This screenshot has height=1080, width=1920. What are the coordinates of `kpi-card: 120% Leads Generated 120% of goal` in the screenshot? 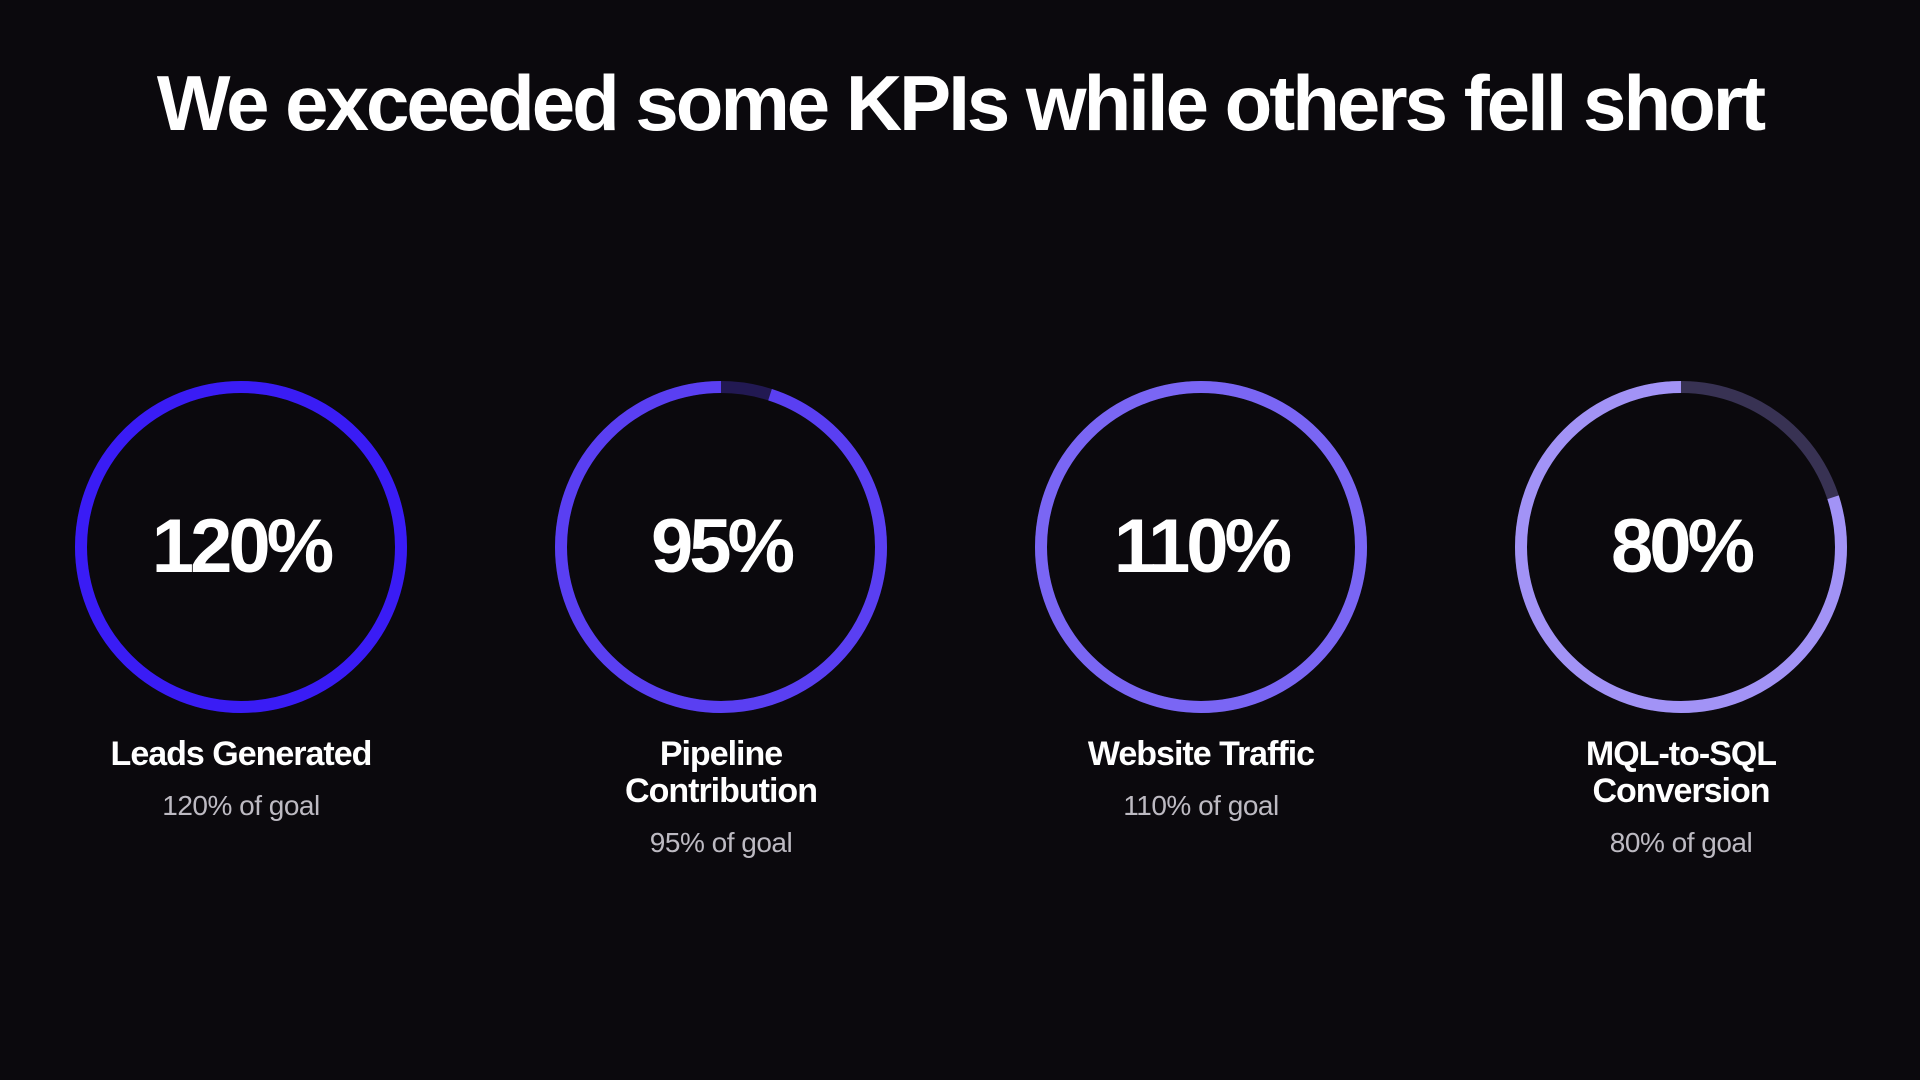 It's located at (241, 601).